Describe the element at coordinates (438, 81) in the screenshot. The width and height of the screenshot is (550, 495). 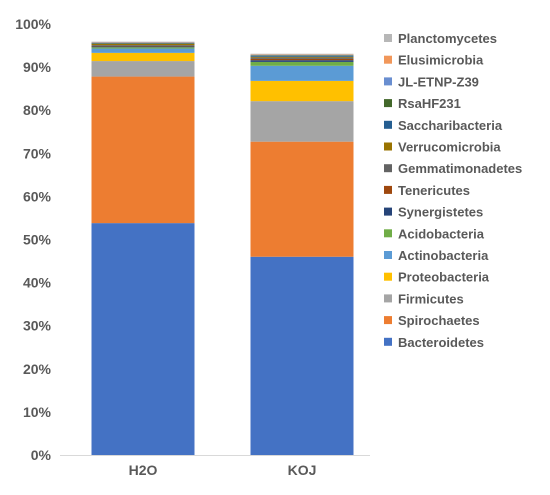
I see `legend-label: JL-ETNP-Z39` at that location.